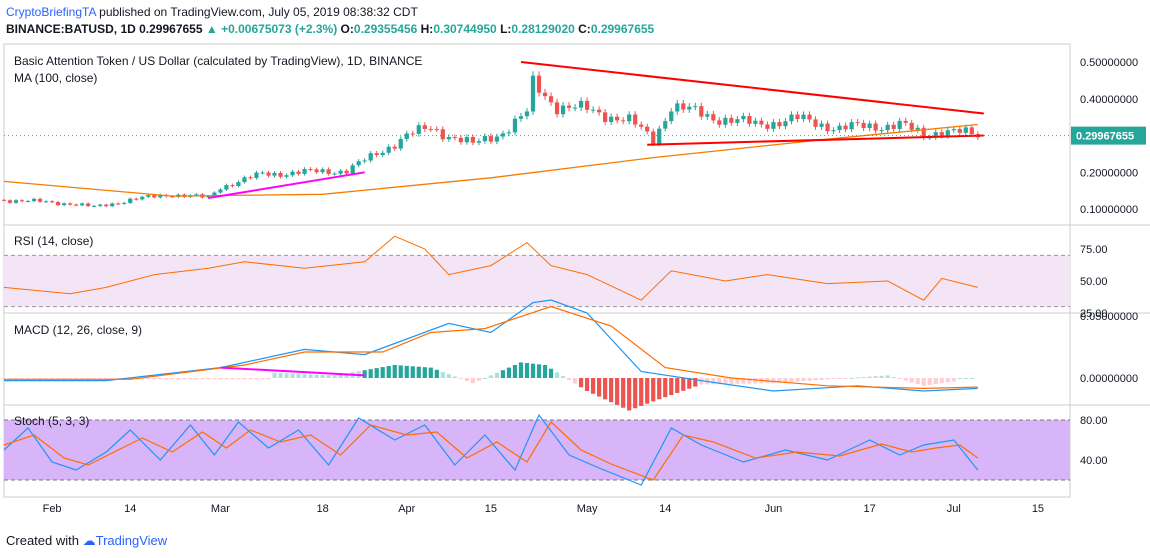  Describe the element at coordinates (171, 29) in the screenshot. I see `last-price: 0.29967655` at that location.